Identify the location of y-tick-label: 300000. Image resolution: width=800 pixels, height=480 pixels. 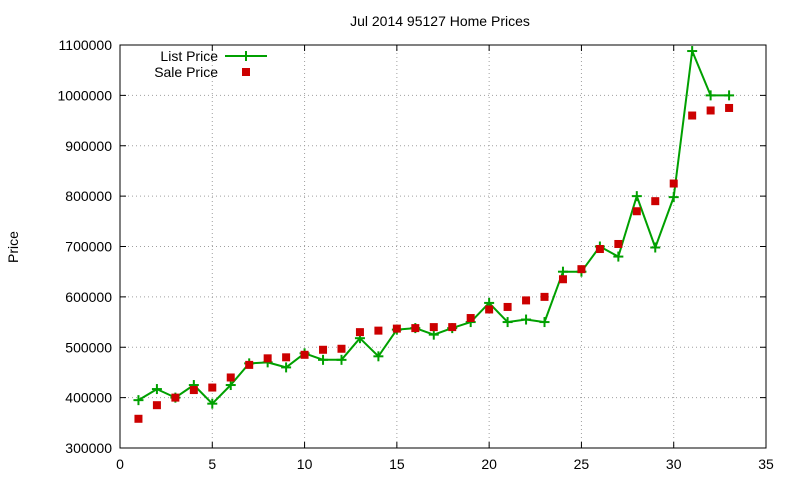
(88, 448).